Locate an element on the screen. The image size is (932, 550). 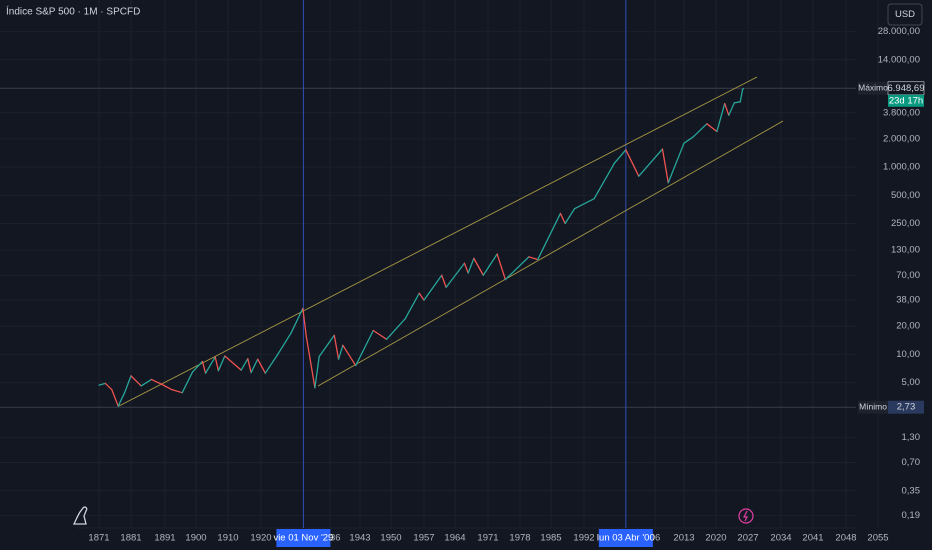
y-tick-label: 3.800,00 is located at coordinates (901, 112).